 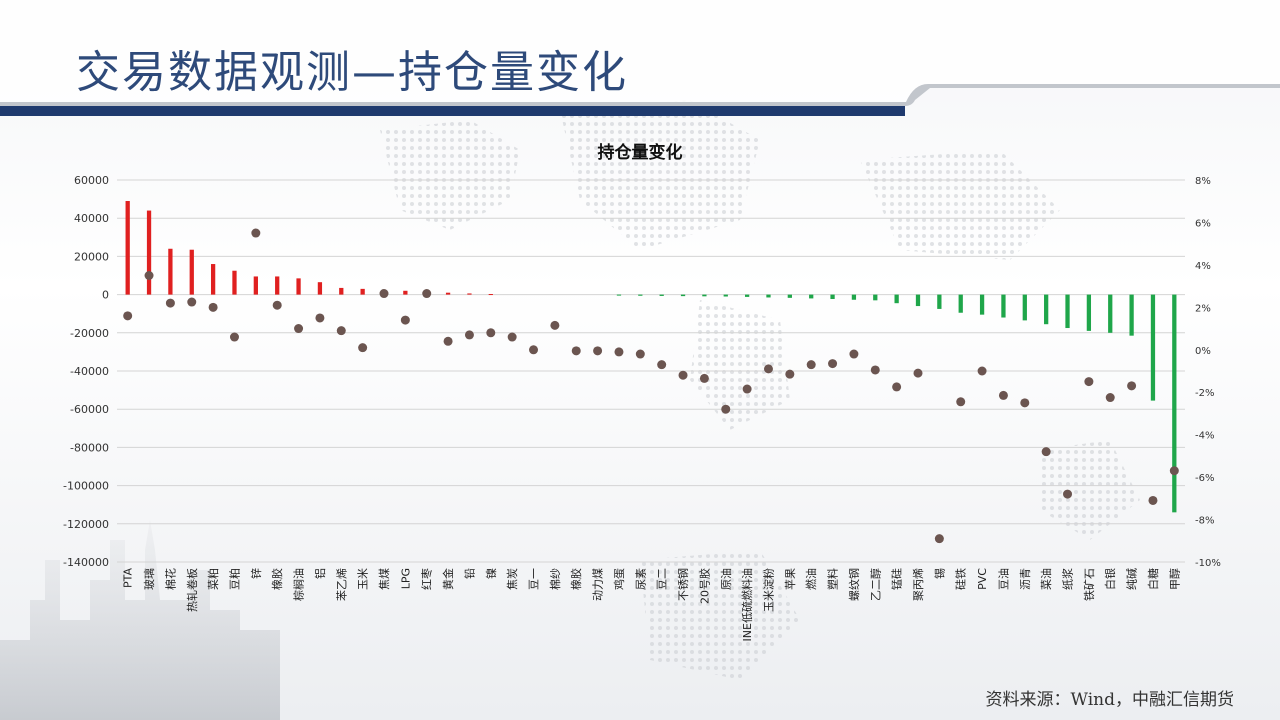 I want to click on left-tick-label: -20000, so click(x=89, y=333).